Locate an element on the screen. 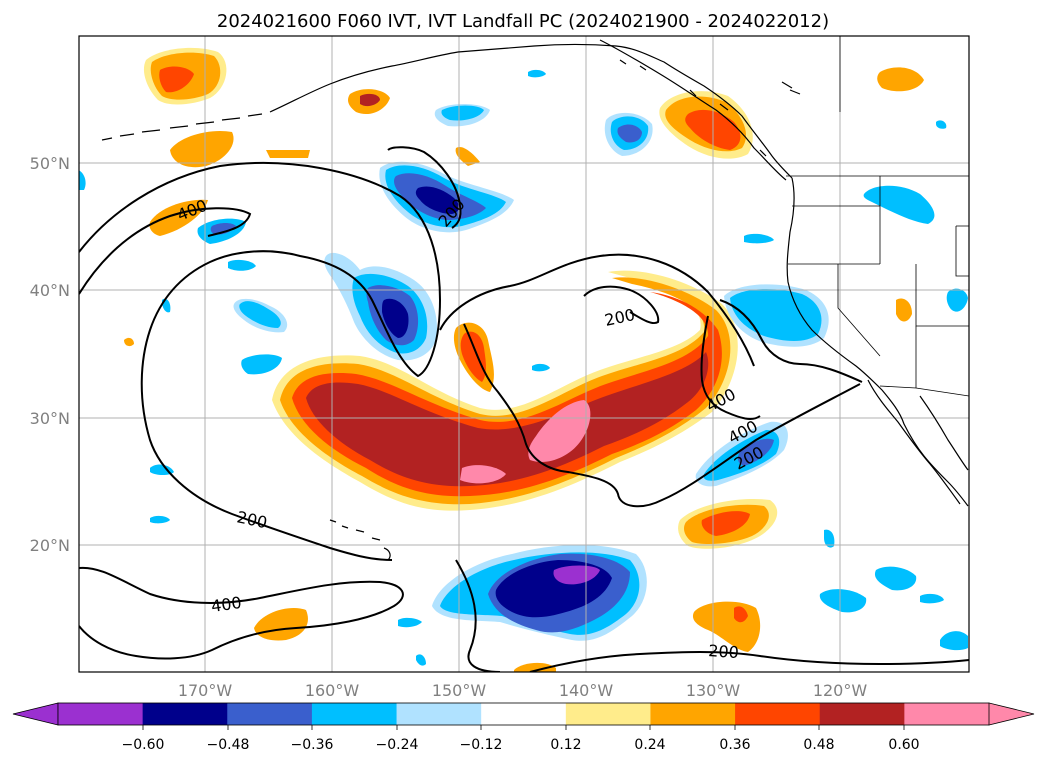 The height and width of the screenshot is (765, 1047). lat-label: 20°N is located at coordinates (50, 545).